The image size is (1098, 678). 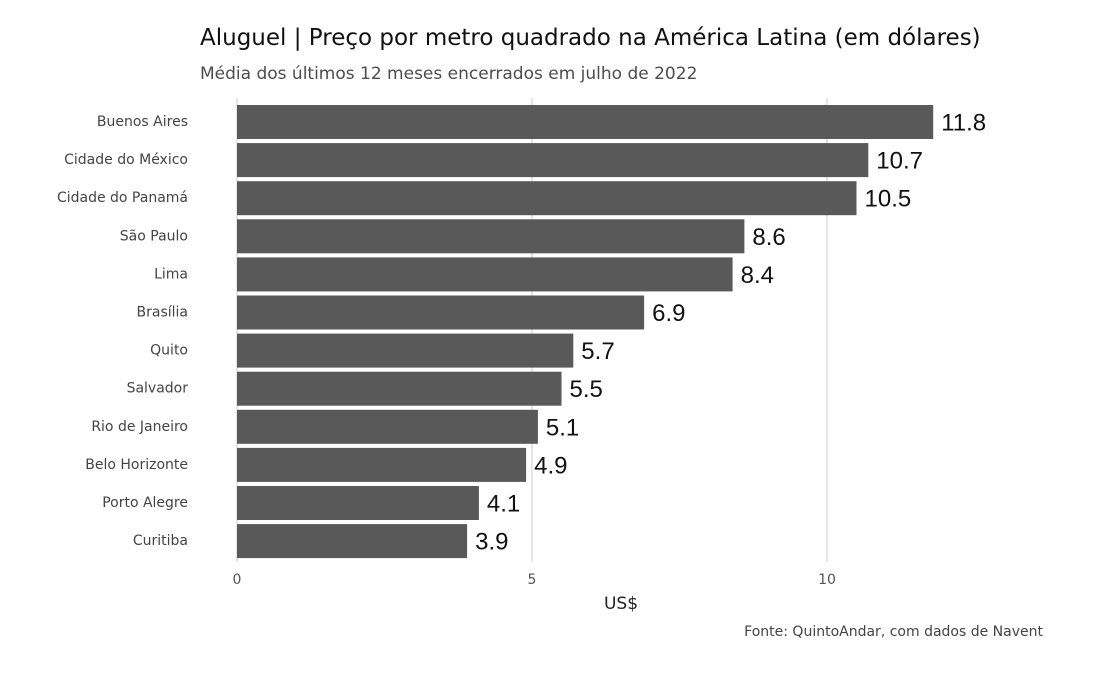 I want to click on y-tick-label: Lima, so click(x=171, y=274).